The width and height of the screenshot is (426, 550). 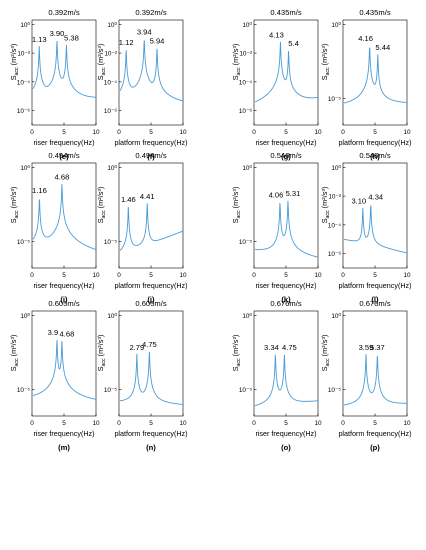 I want to click on panel-caption: (p), so click(x=375, y=447).